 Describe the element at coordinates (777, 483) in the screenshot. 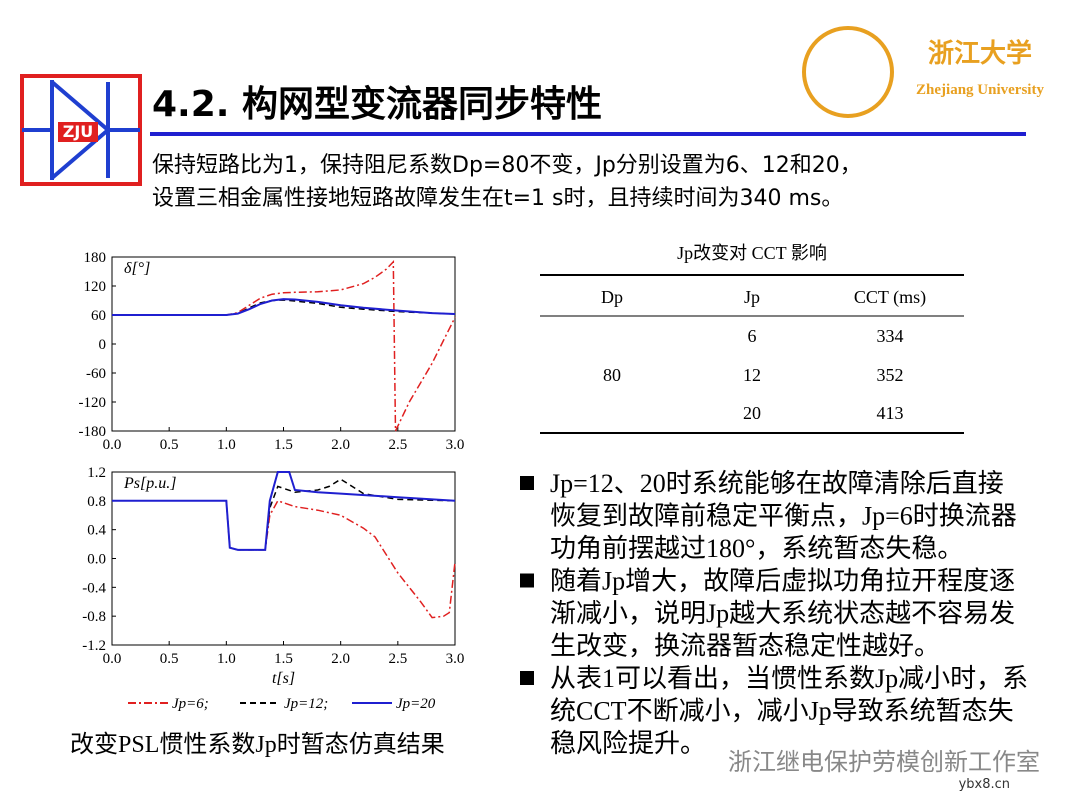

I see `bullet-line: Jp=12、20时系统能够在故障清除后直接` at that location.